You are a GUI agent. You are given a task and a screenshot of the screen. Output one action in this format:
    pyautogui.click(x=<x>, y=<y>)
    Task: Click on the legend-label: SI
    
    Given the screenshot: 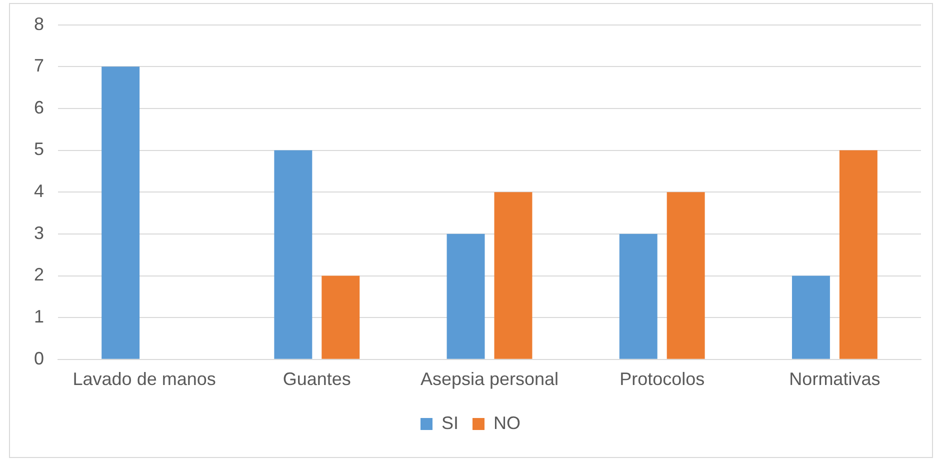 What is the action you would take?
    pyautogui.click(x=450, y=422)
    